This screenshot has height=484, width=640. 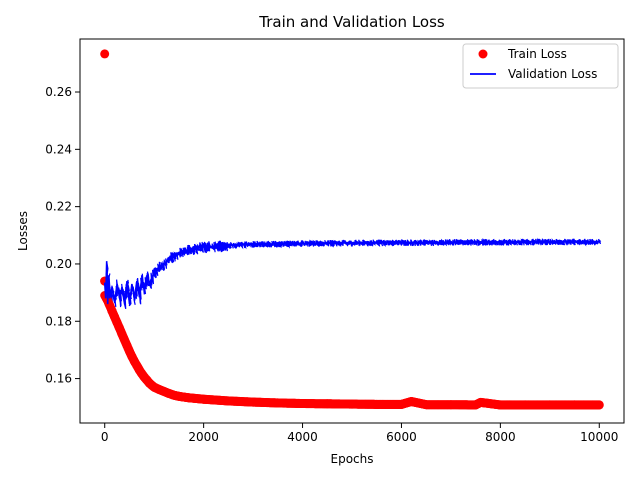 What do you see at coordinates (58, 379) in the screenshot?
I see `y-tick-label: 0.16` at bounding box center [58, 379].